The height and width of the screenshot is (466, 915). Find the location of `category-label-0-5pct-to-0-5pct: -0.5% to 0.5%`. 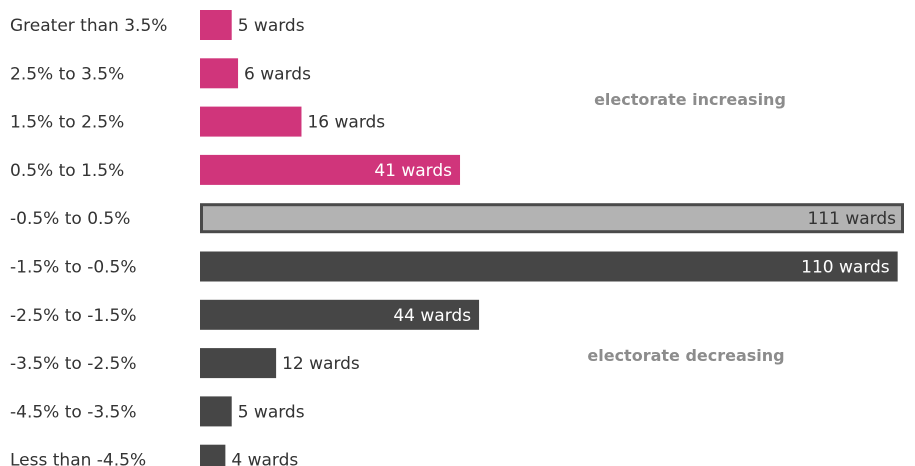

category-label-0-5pct-to-0-5pct: -0.5% to 0.5% is located at coordinates (70, 219).